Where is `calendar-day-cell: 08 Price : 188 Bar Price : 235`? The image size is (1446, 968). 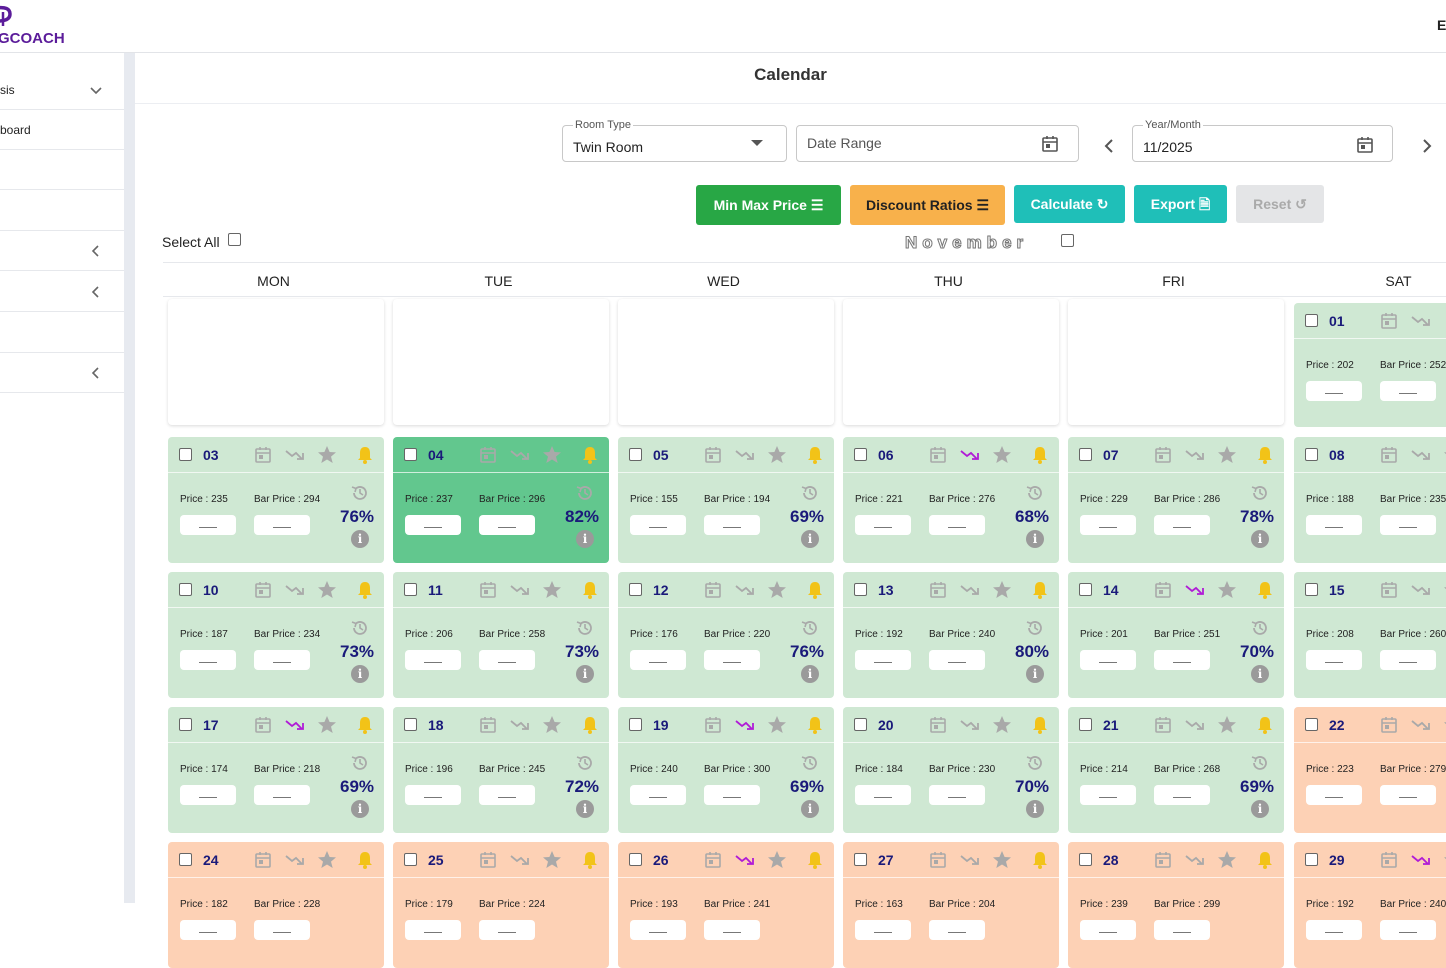 calendar-day-cell: 08 Price : 188 Bar Price : 235 is located at coordinates (1370, 500).